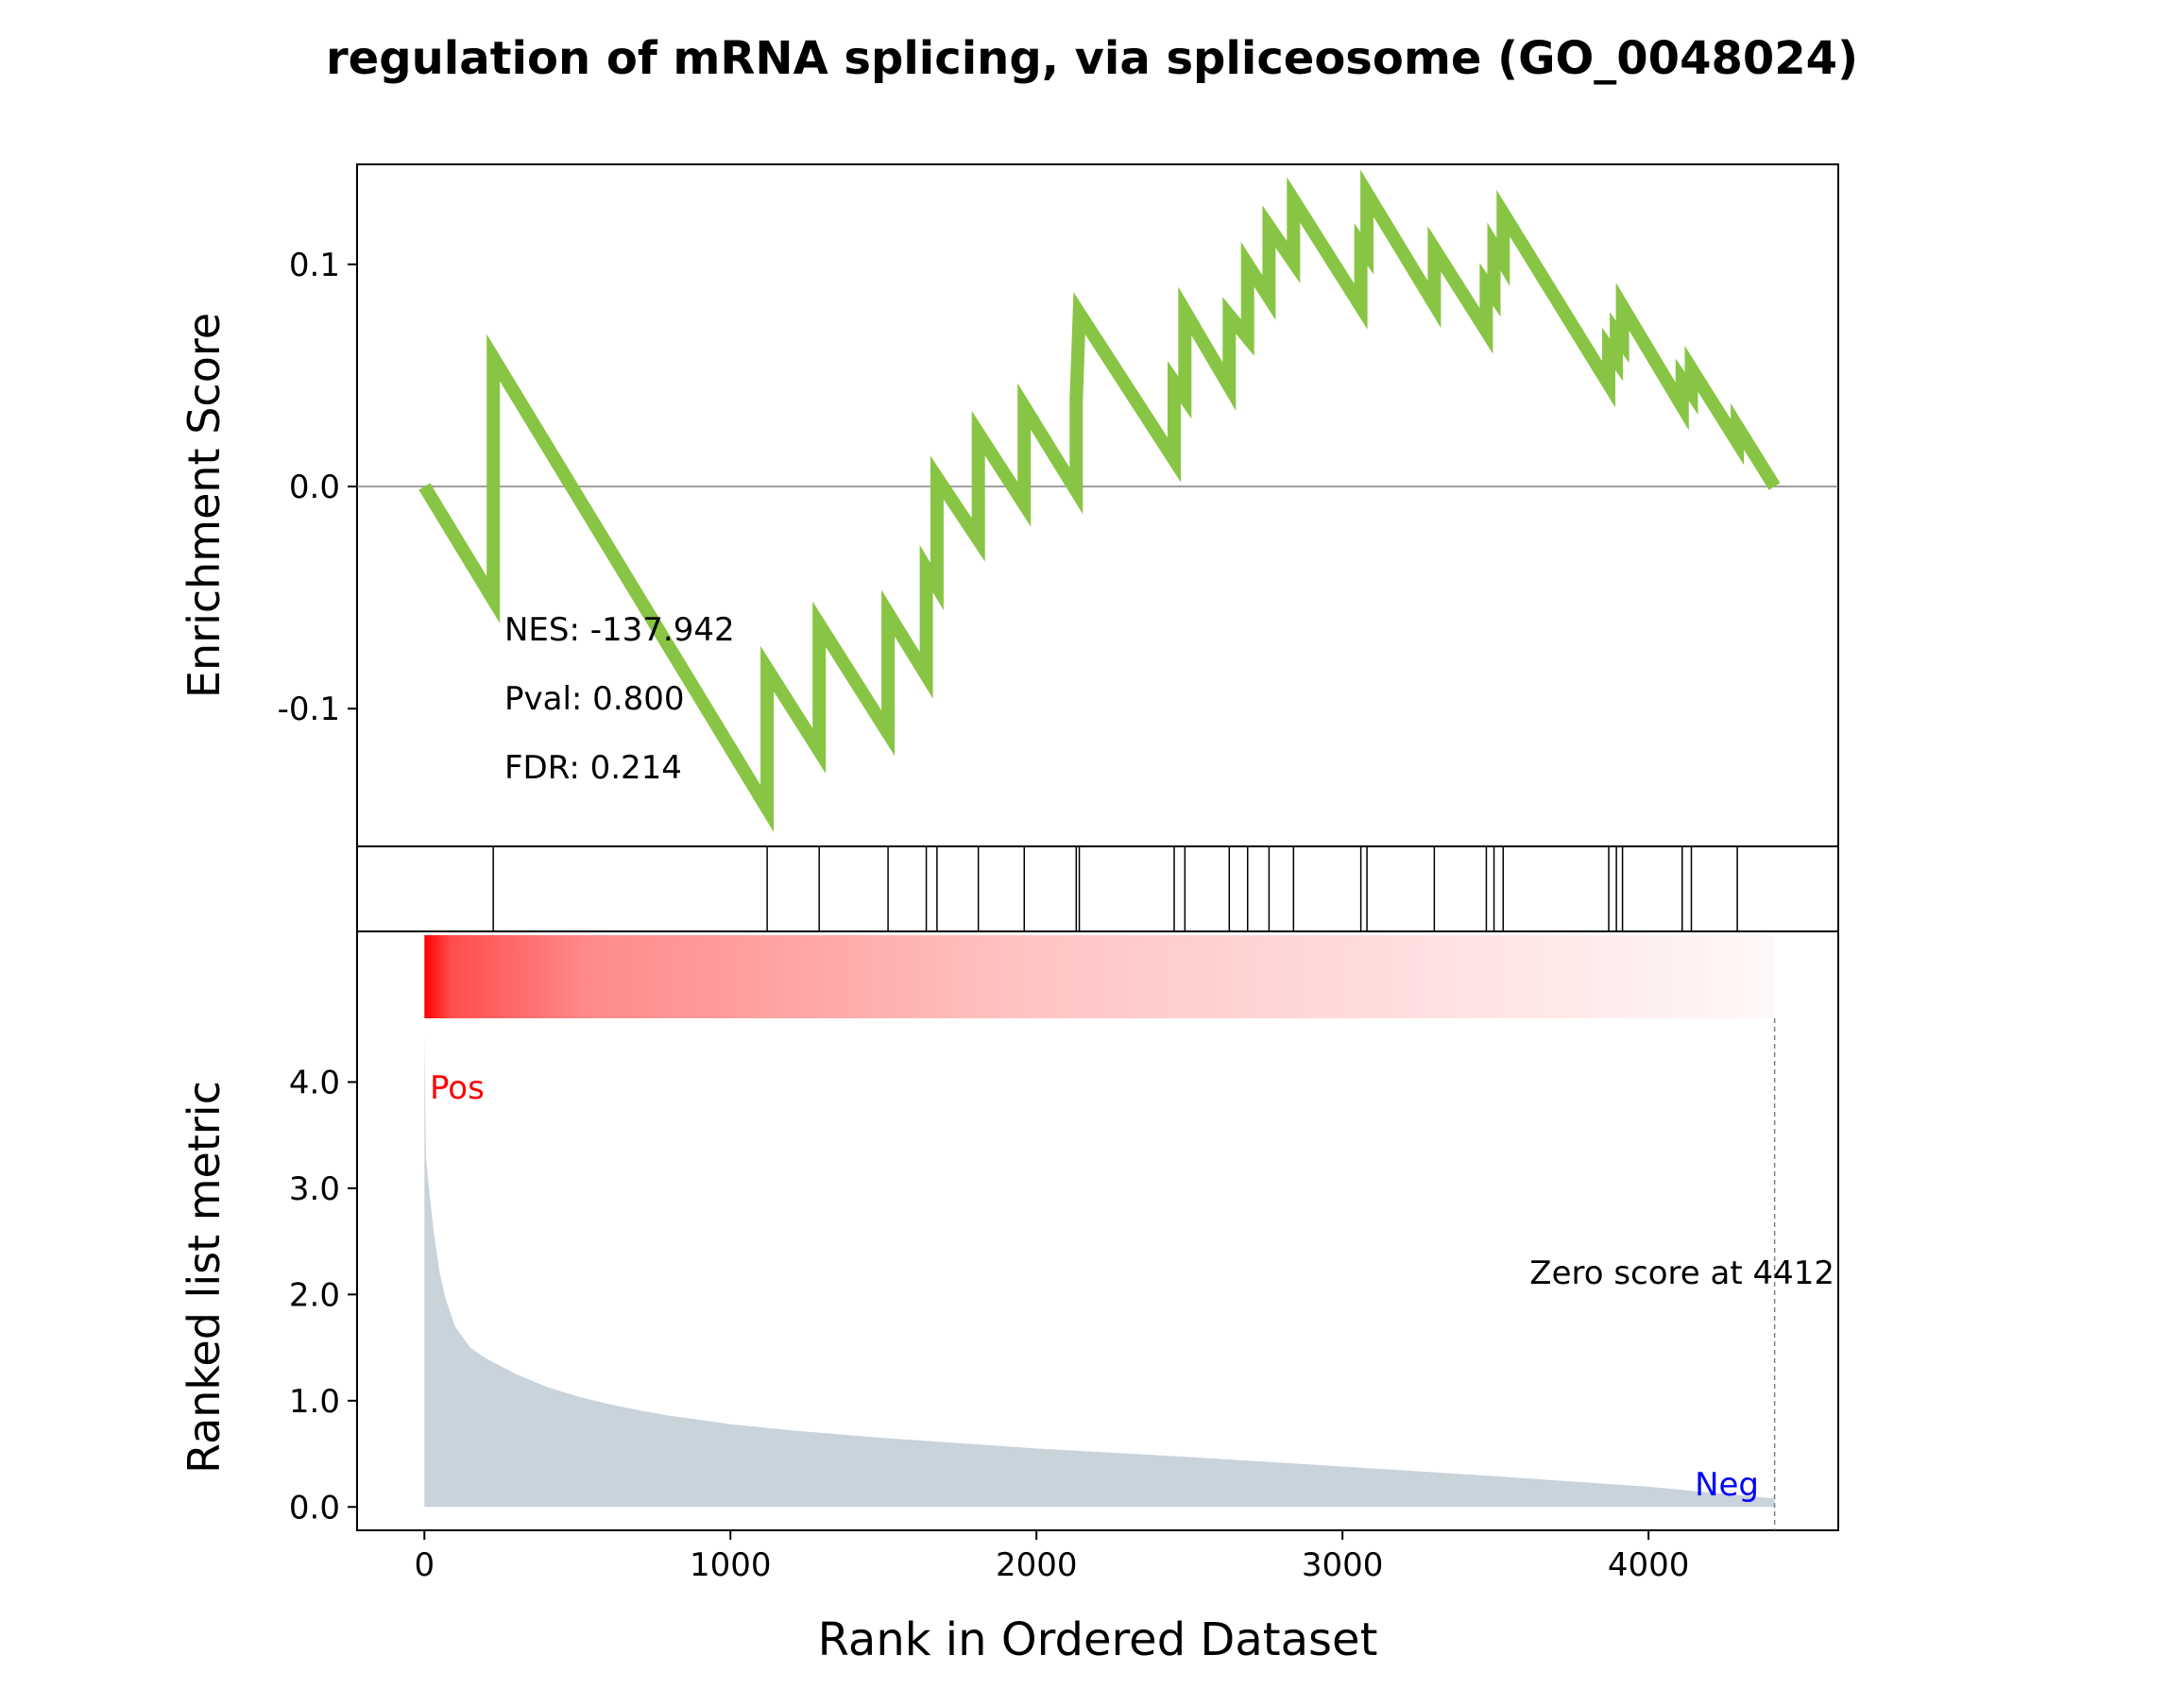  I want to click on pval-label: Pval: 0.800, so click(594, 699).